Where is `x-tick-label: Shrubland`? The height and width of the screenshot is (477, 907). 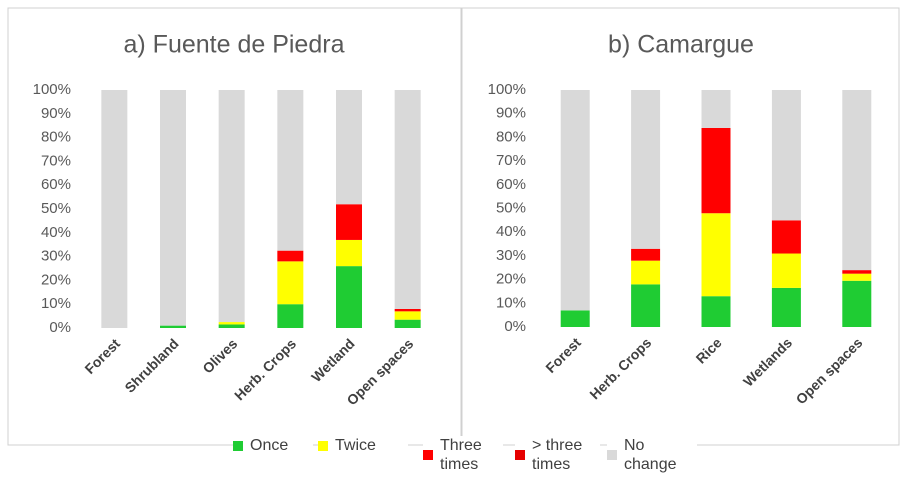
x-tick-label: Shrubland is located at coordinates (151, 365).